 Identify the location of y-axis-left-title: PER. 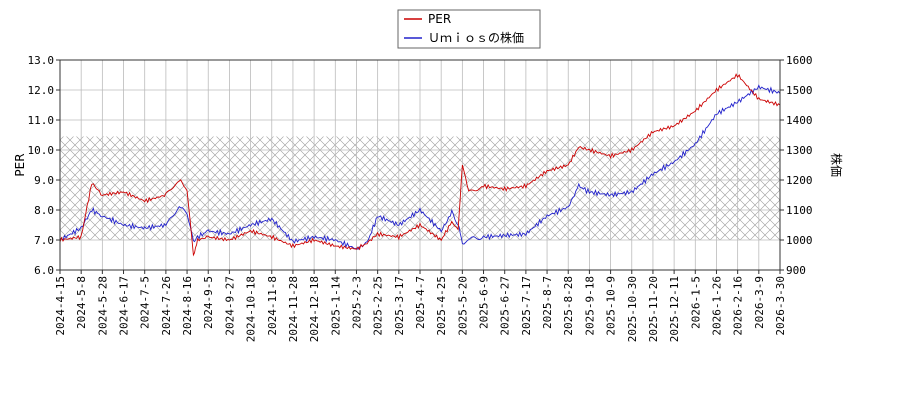
(20, 164).